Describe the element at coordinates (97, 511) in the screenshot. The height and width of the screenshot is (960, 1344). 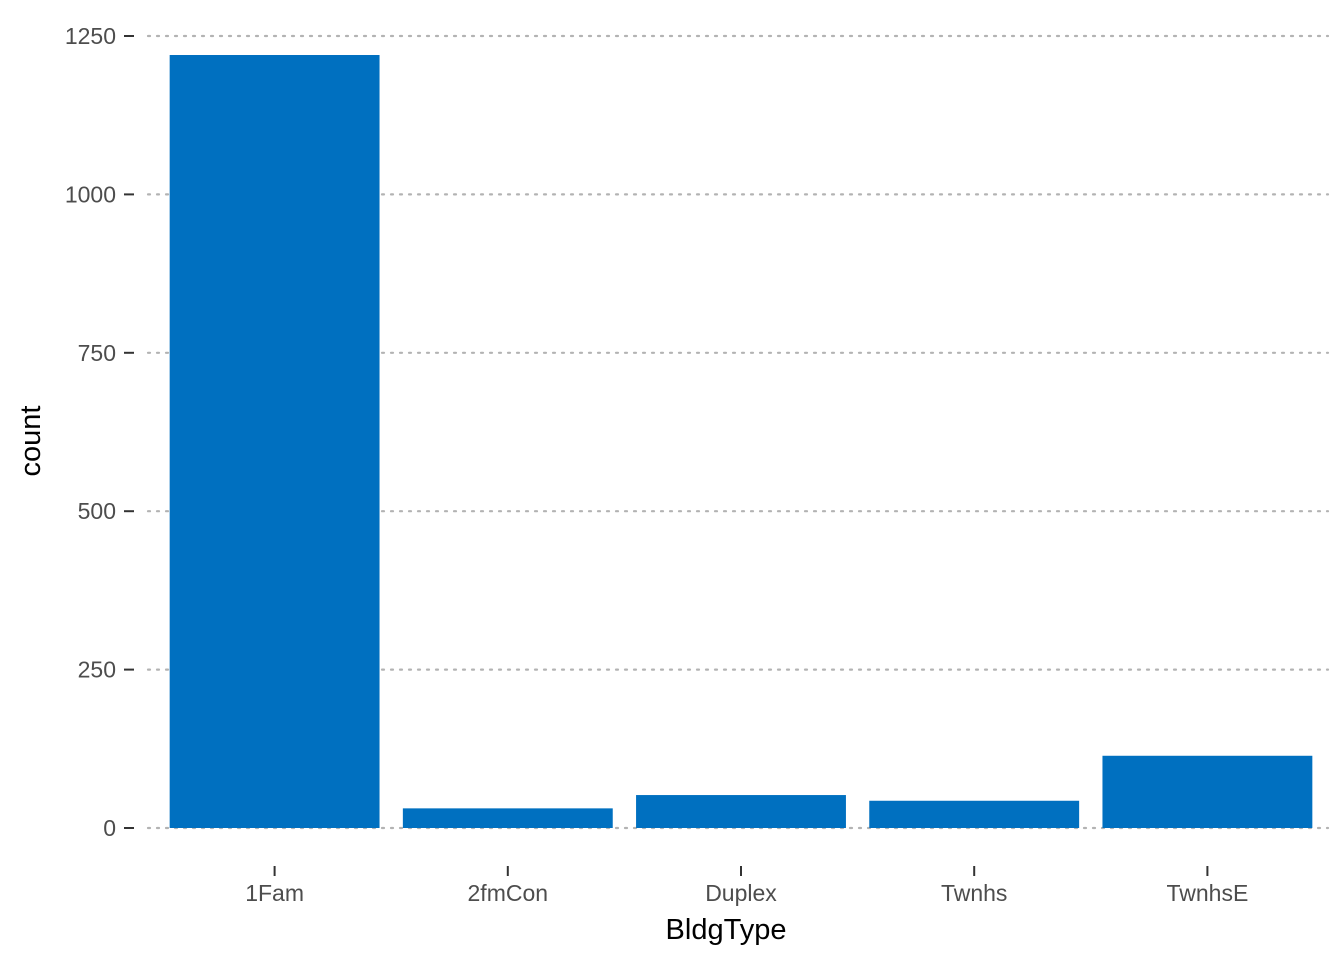
I see `y-tick-label: 500` at that location.